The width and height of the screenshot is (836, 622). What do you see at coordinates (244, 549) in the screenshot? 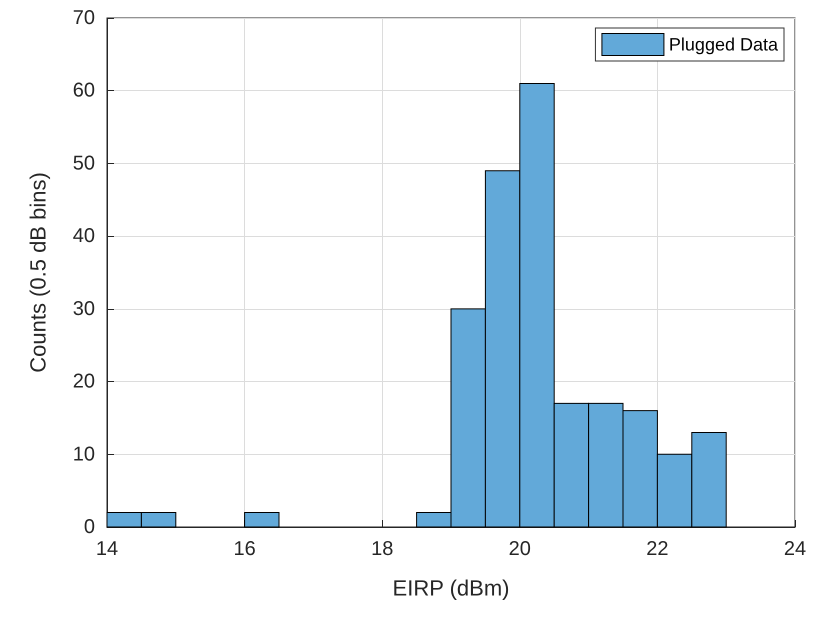
I see `x-tick-label: 16` at bounding box center [244, 549].